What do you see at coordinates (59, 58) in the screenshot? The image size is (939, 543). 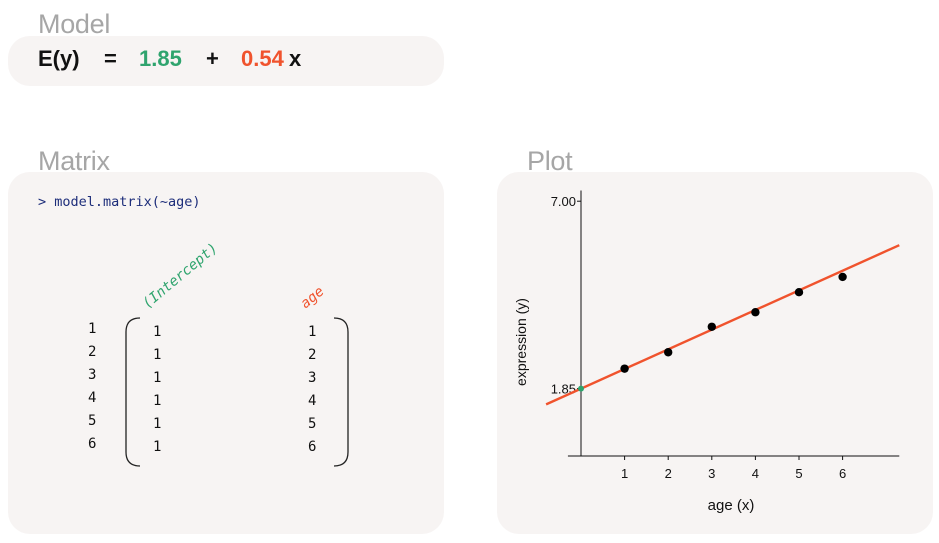 I see `equation-lhs: E(y)` at bounding box center [59, 58].